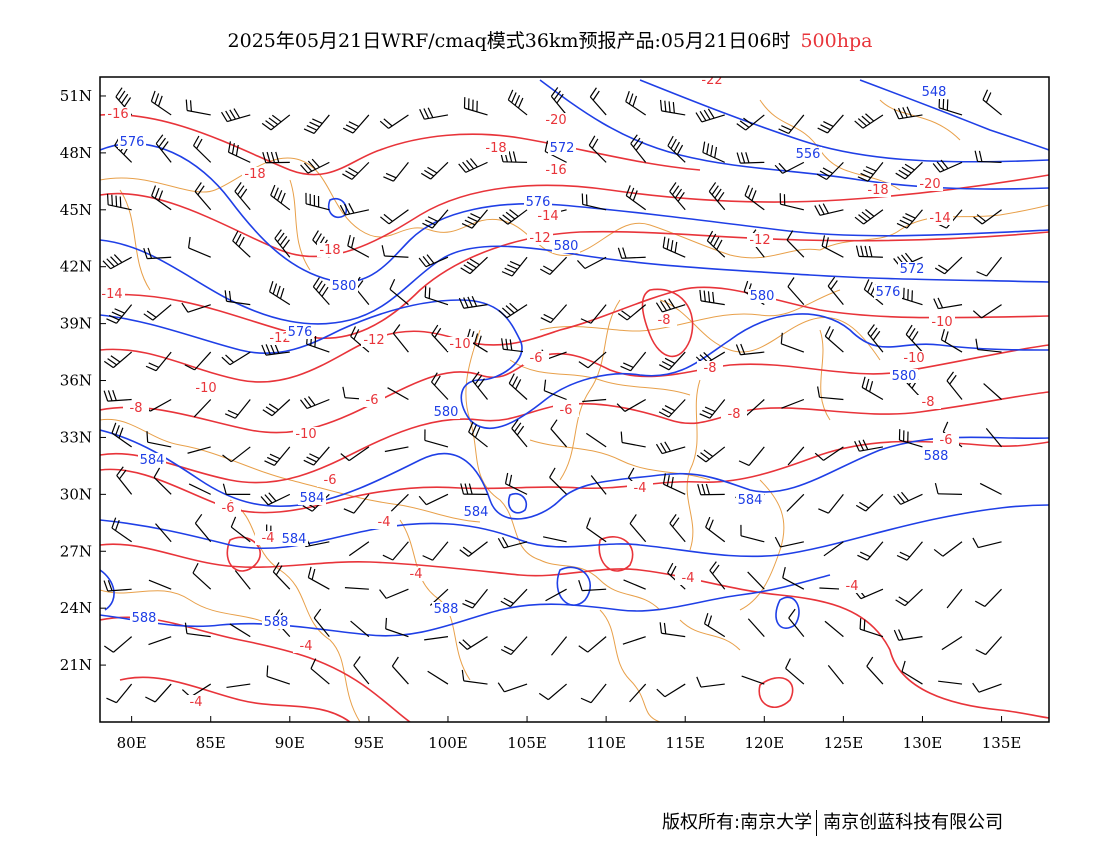 This screenshot has width=1100, height=850. I want to click on title-main: 2025年05月21日WRF/cmaq模式36km预报产品:05月21日06时, so click(509, 41).